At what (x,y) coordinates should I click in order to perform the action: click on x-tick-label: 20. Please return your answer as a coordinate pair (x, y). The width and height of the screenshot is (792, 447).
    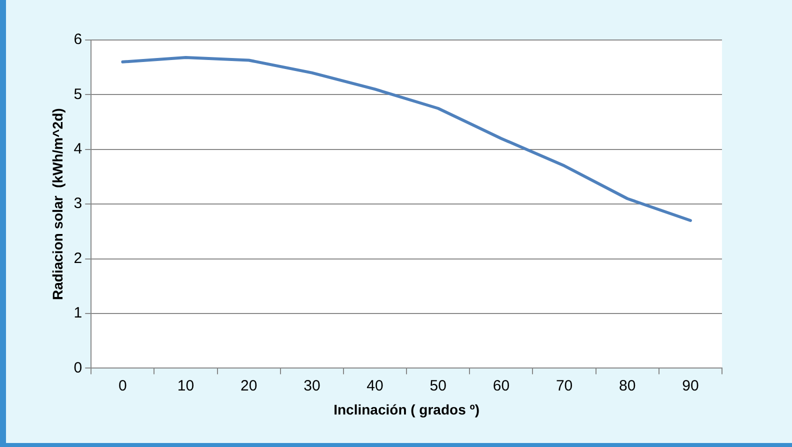
    Looking at the image, I should click on (249, 385).